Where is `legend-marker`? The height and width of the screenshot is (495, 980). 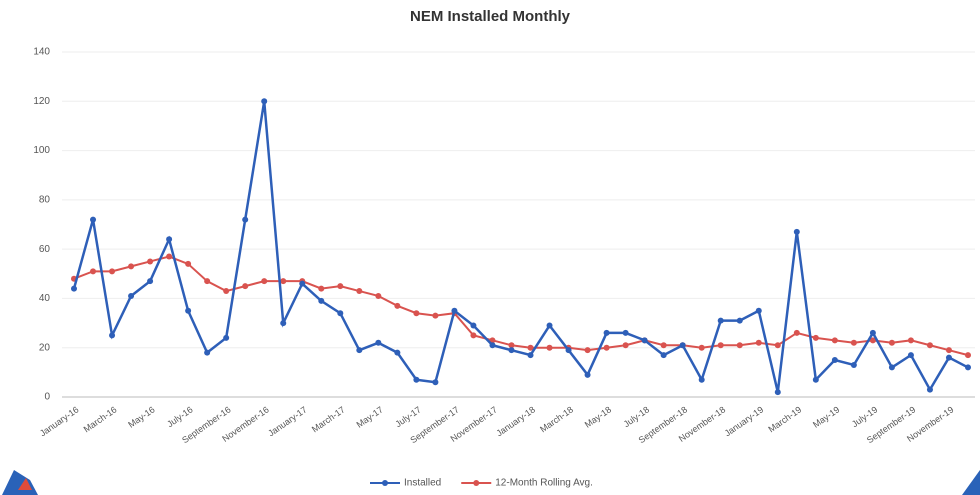 legend-marker is located at coordinates (476, 483).